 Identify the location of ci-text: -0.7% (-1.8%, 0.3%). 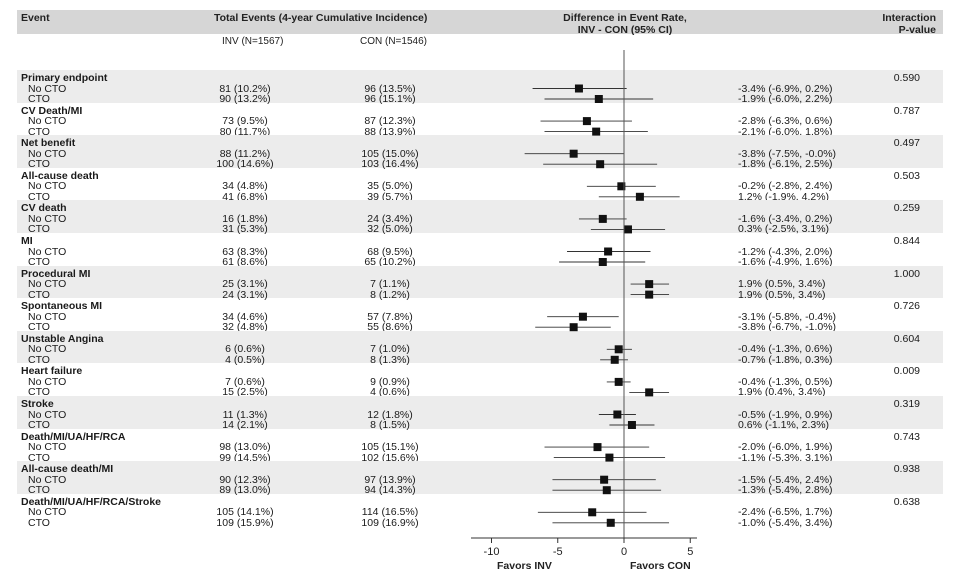
(785, 359).